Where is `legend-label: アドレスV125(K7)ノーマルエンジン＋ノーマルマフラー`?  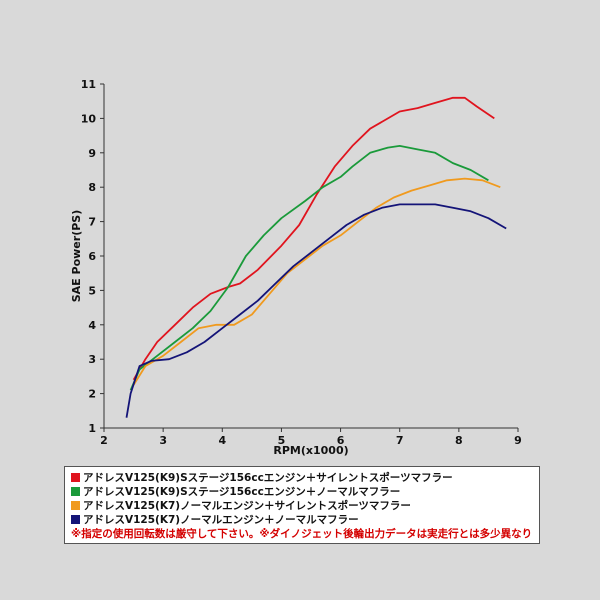 legend-label: アドレスV125(K7)ノーマルエンジン＋ノーマルマフラー is located at coordinates (221, 519).